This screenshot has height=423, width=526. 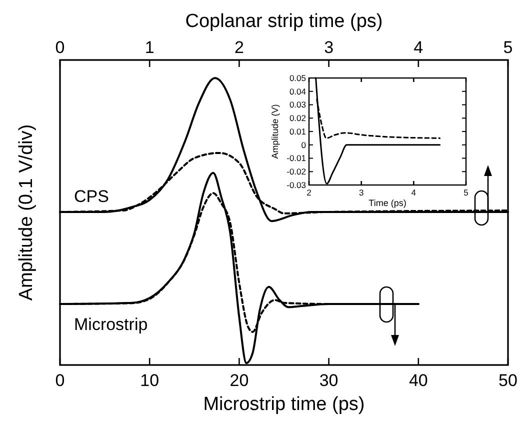 What do you see at coordinates (297, 77) in the screenshot?
I see `y-tick-label: 0.05` at bounding box center [297, 77].